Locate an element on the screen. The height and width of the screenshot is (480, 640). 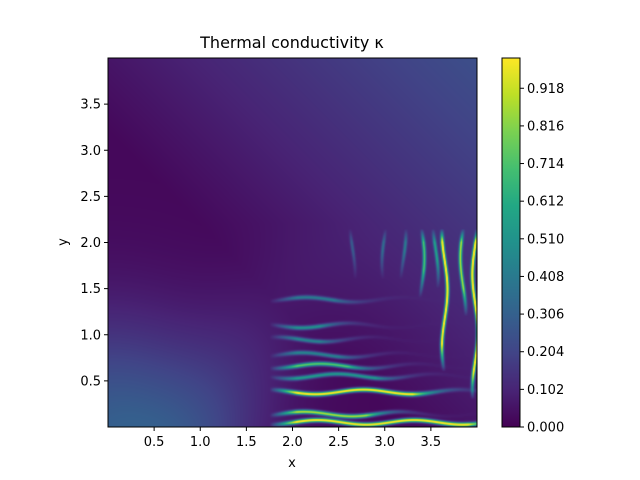
colorbar-tick-label: 0.816 is located at coordinates (545, 126).